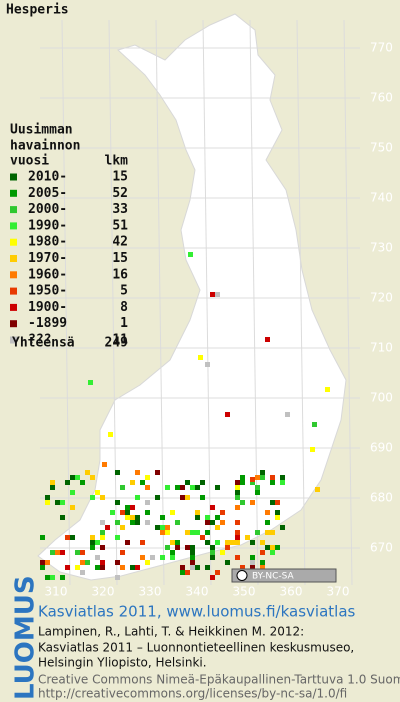 The image size is (400, 702). What do you see at coordinates (116, 343) in the screenshot?
I see `total-count: 249` at bounding box center [116, 343].